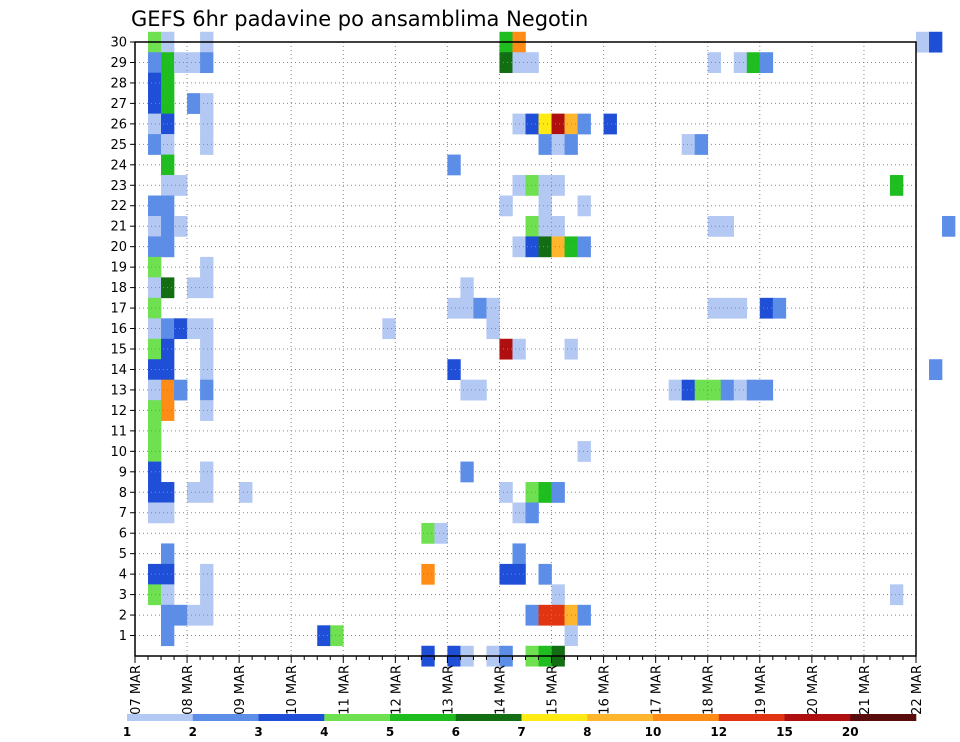 This screenshot has height=742, width=960. I want to click on y-tick-label: 7, so click(123, 513).